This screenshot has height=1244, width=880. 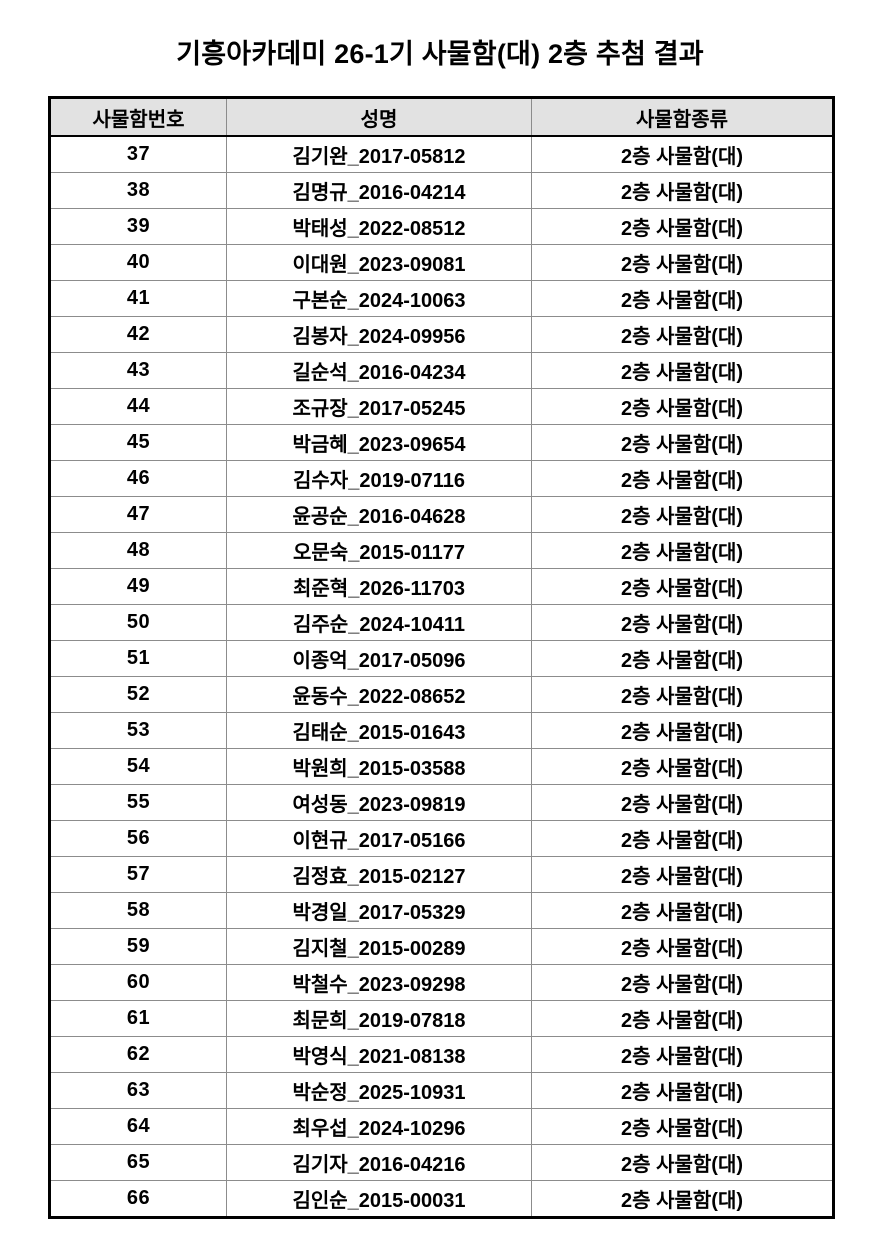 I want to click on table-row: 46 김수자_2019-07116 2층 사물함(대), so click(x=441, y=478).